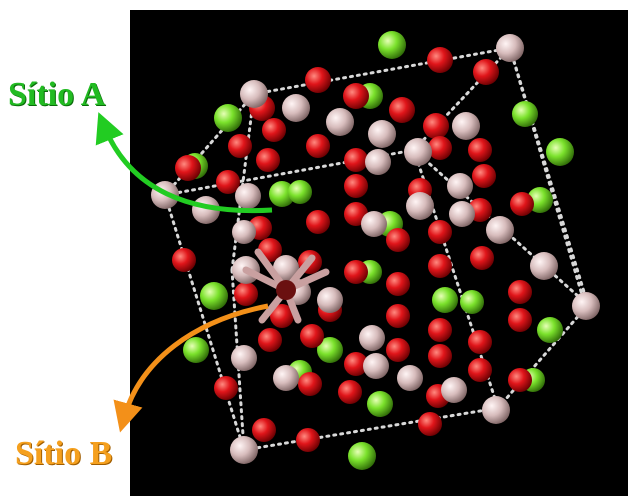  What do you see at coordinates (286, 290) in the screenshot?
I see `b-site-center-atom` at bounding box center [286, 290].